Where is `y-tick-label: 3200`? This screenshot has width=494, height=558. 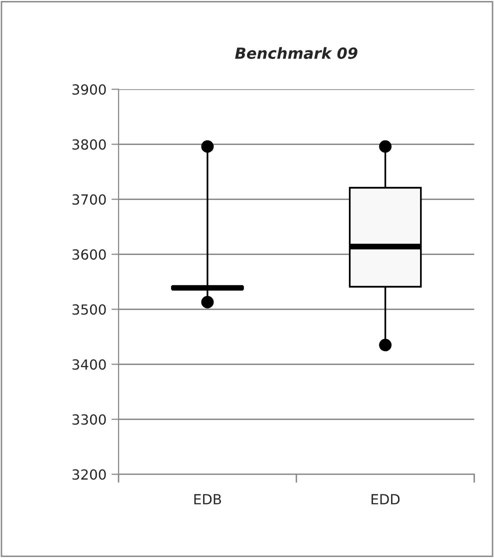
y-tick-label: 3200 is located at coordinates (89, 474).